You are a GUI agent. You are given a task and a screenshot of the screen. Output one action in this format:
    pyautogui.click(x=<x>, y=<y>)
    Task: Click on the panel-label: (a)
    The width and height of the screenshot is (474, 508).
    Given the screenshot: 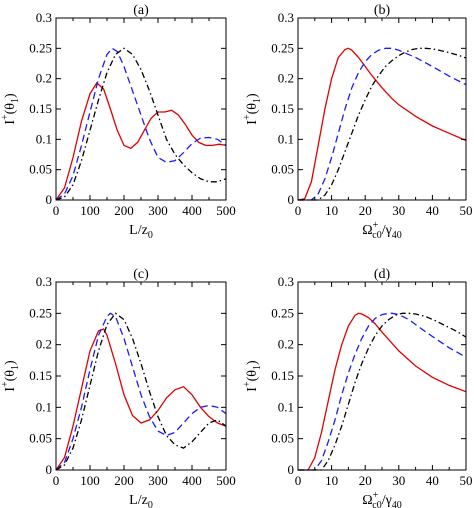 What is the action you would take?
    pyautogui.click(x=141, y=10)
    